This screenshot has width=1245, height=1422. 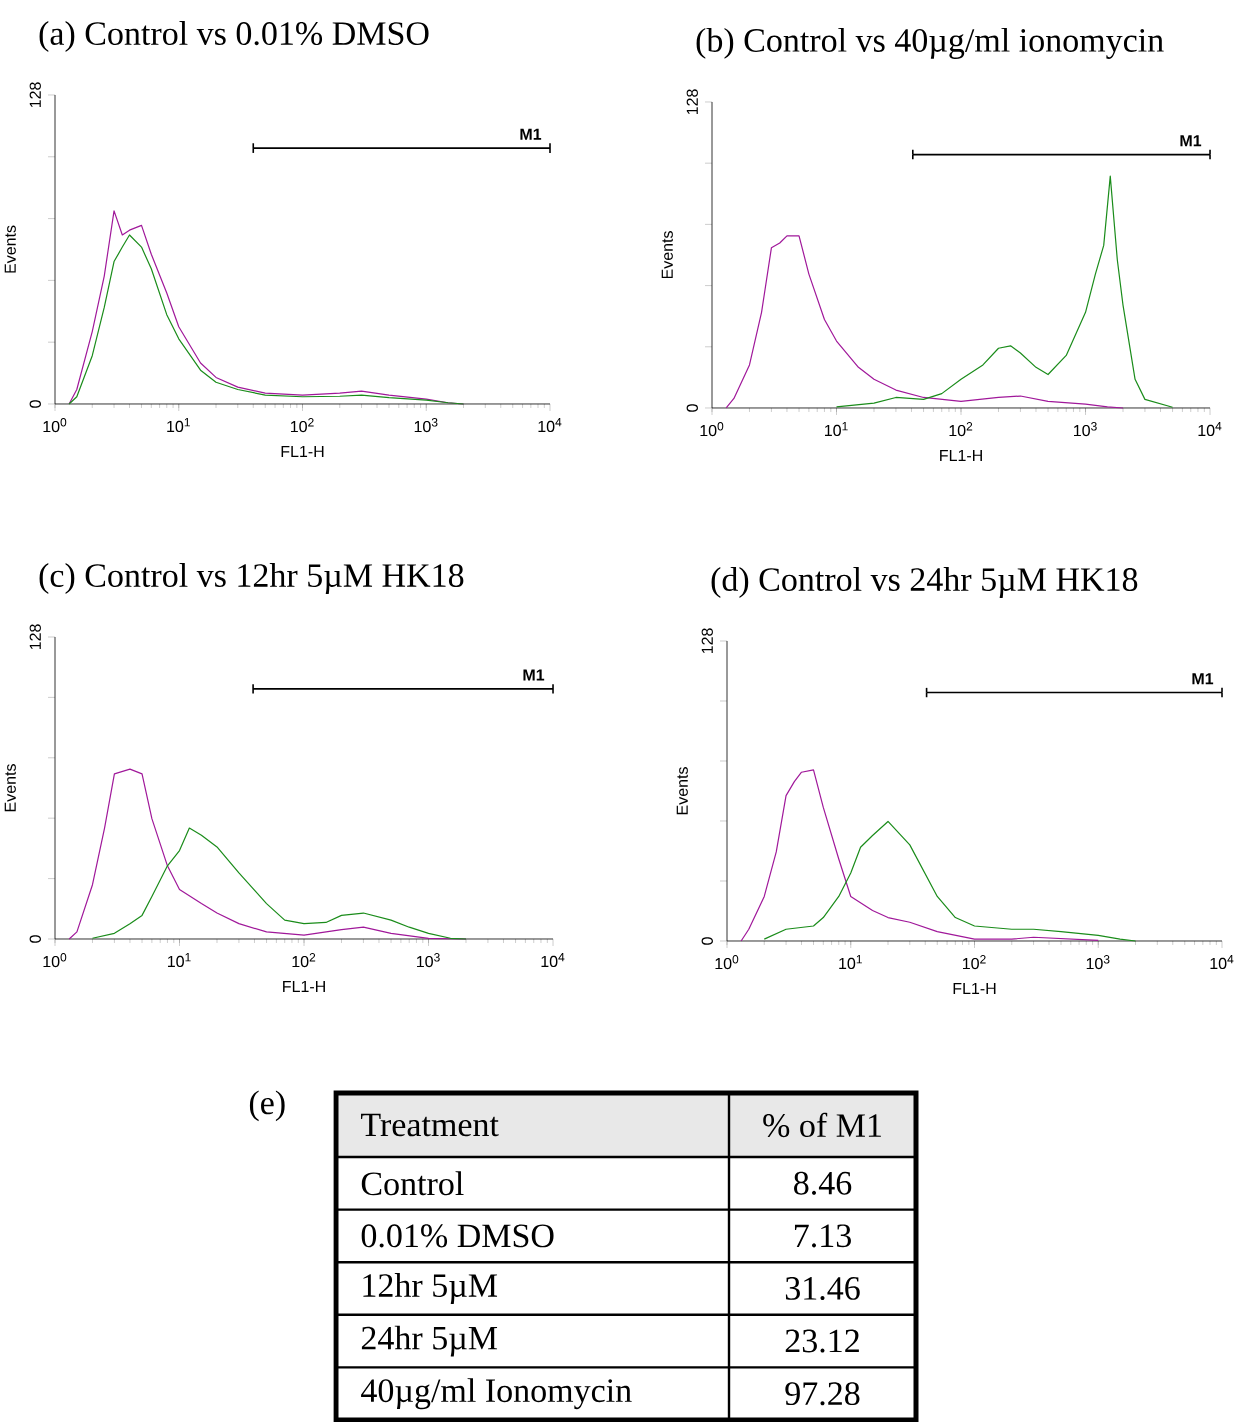 I want to click on category-label: 24hr 5µM, so click(x=429, y=1341).